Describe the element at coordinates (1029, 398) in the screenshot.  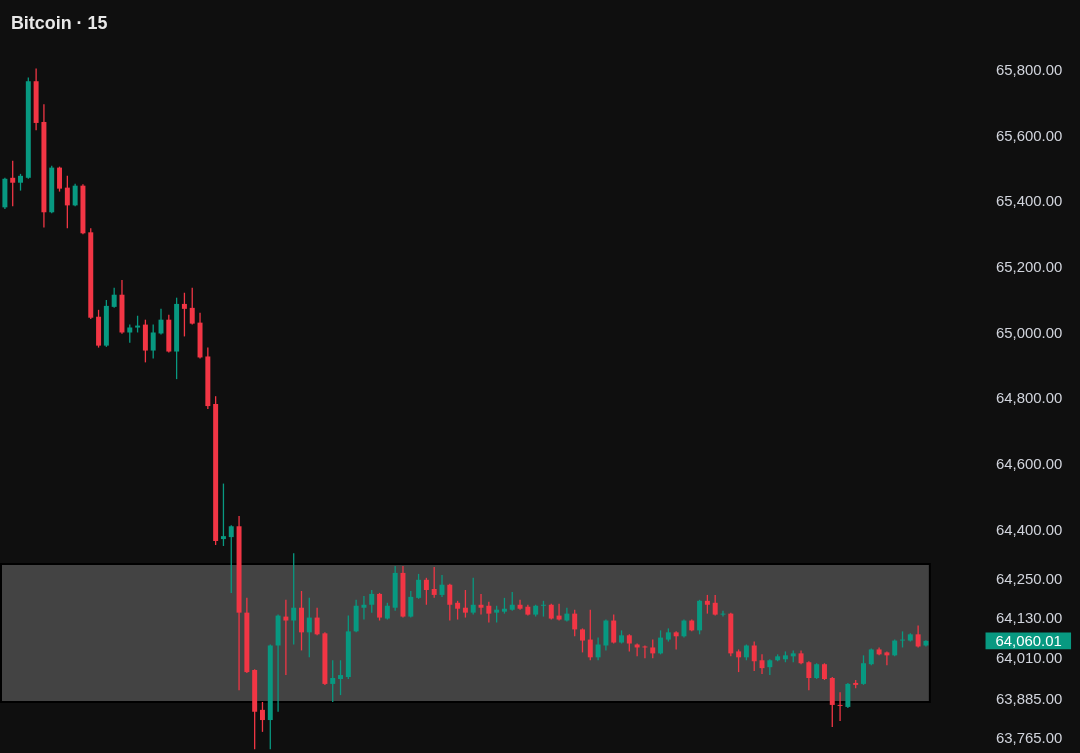
I see `y-tick-label: 64,800.00` at that location.